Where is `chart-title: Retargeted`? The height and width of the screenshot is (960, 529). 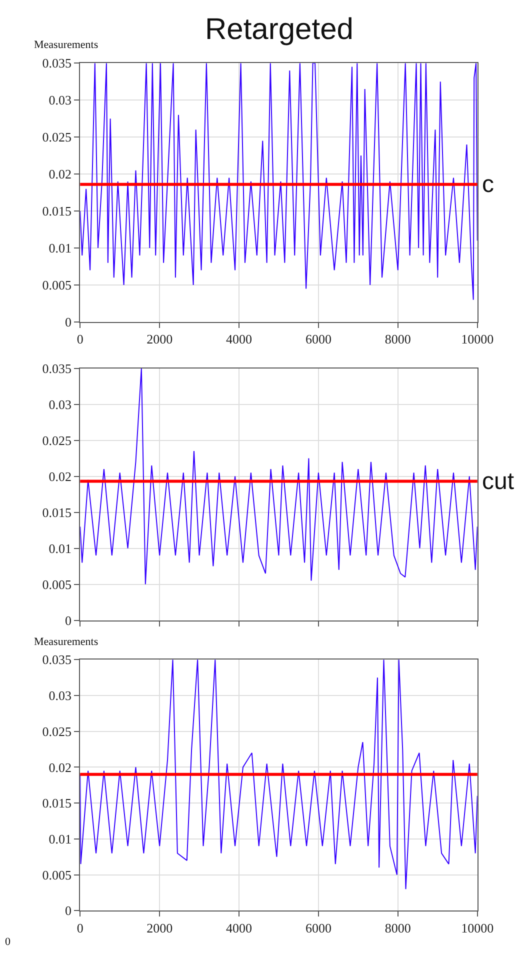 chart-title: Retargeted is located at coordinates (279, 29).